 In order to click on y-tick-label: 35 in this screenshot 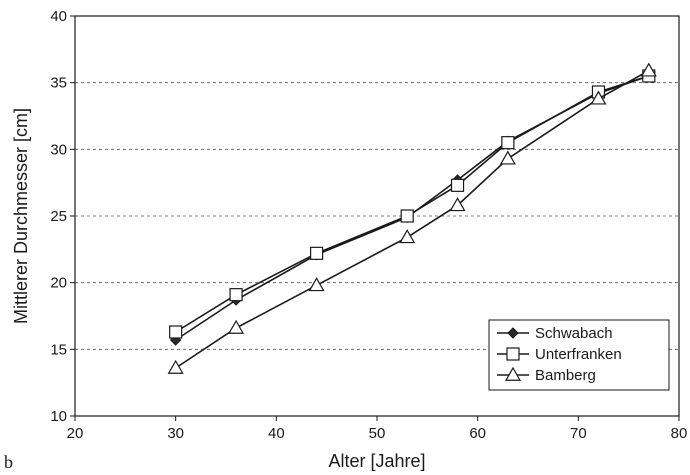, I will do `click(58, 83)`.